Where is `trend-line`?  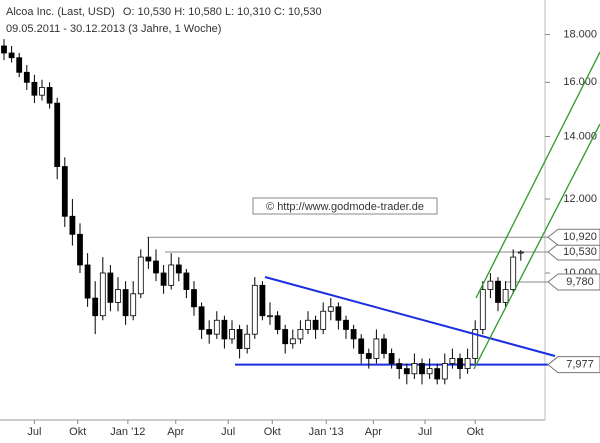 trend-line is located at coordinates (410, 316).